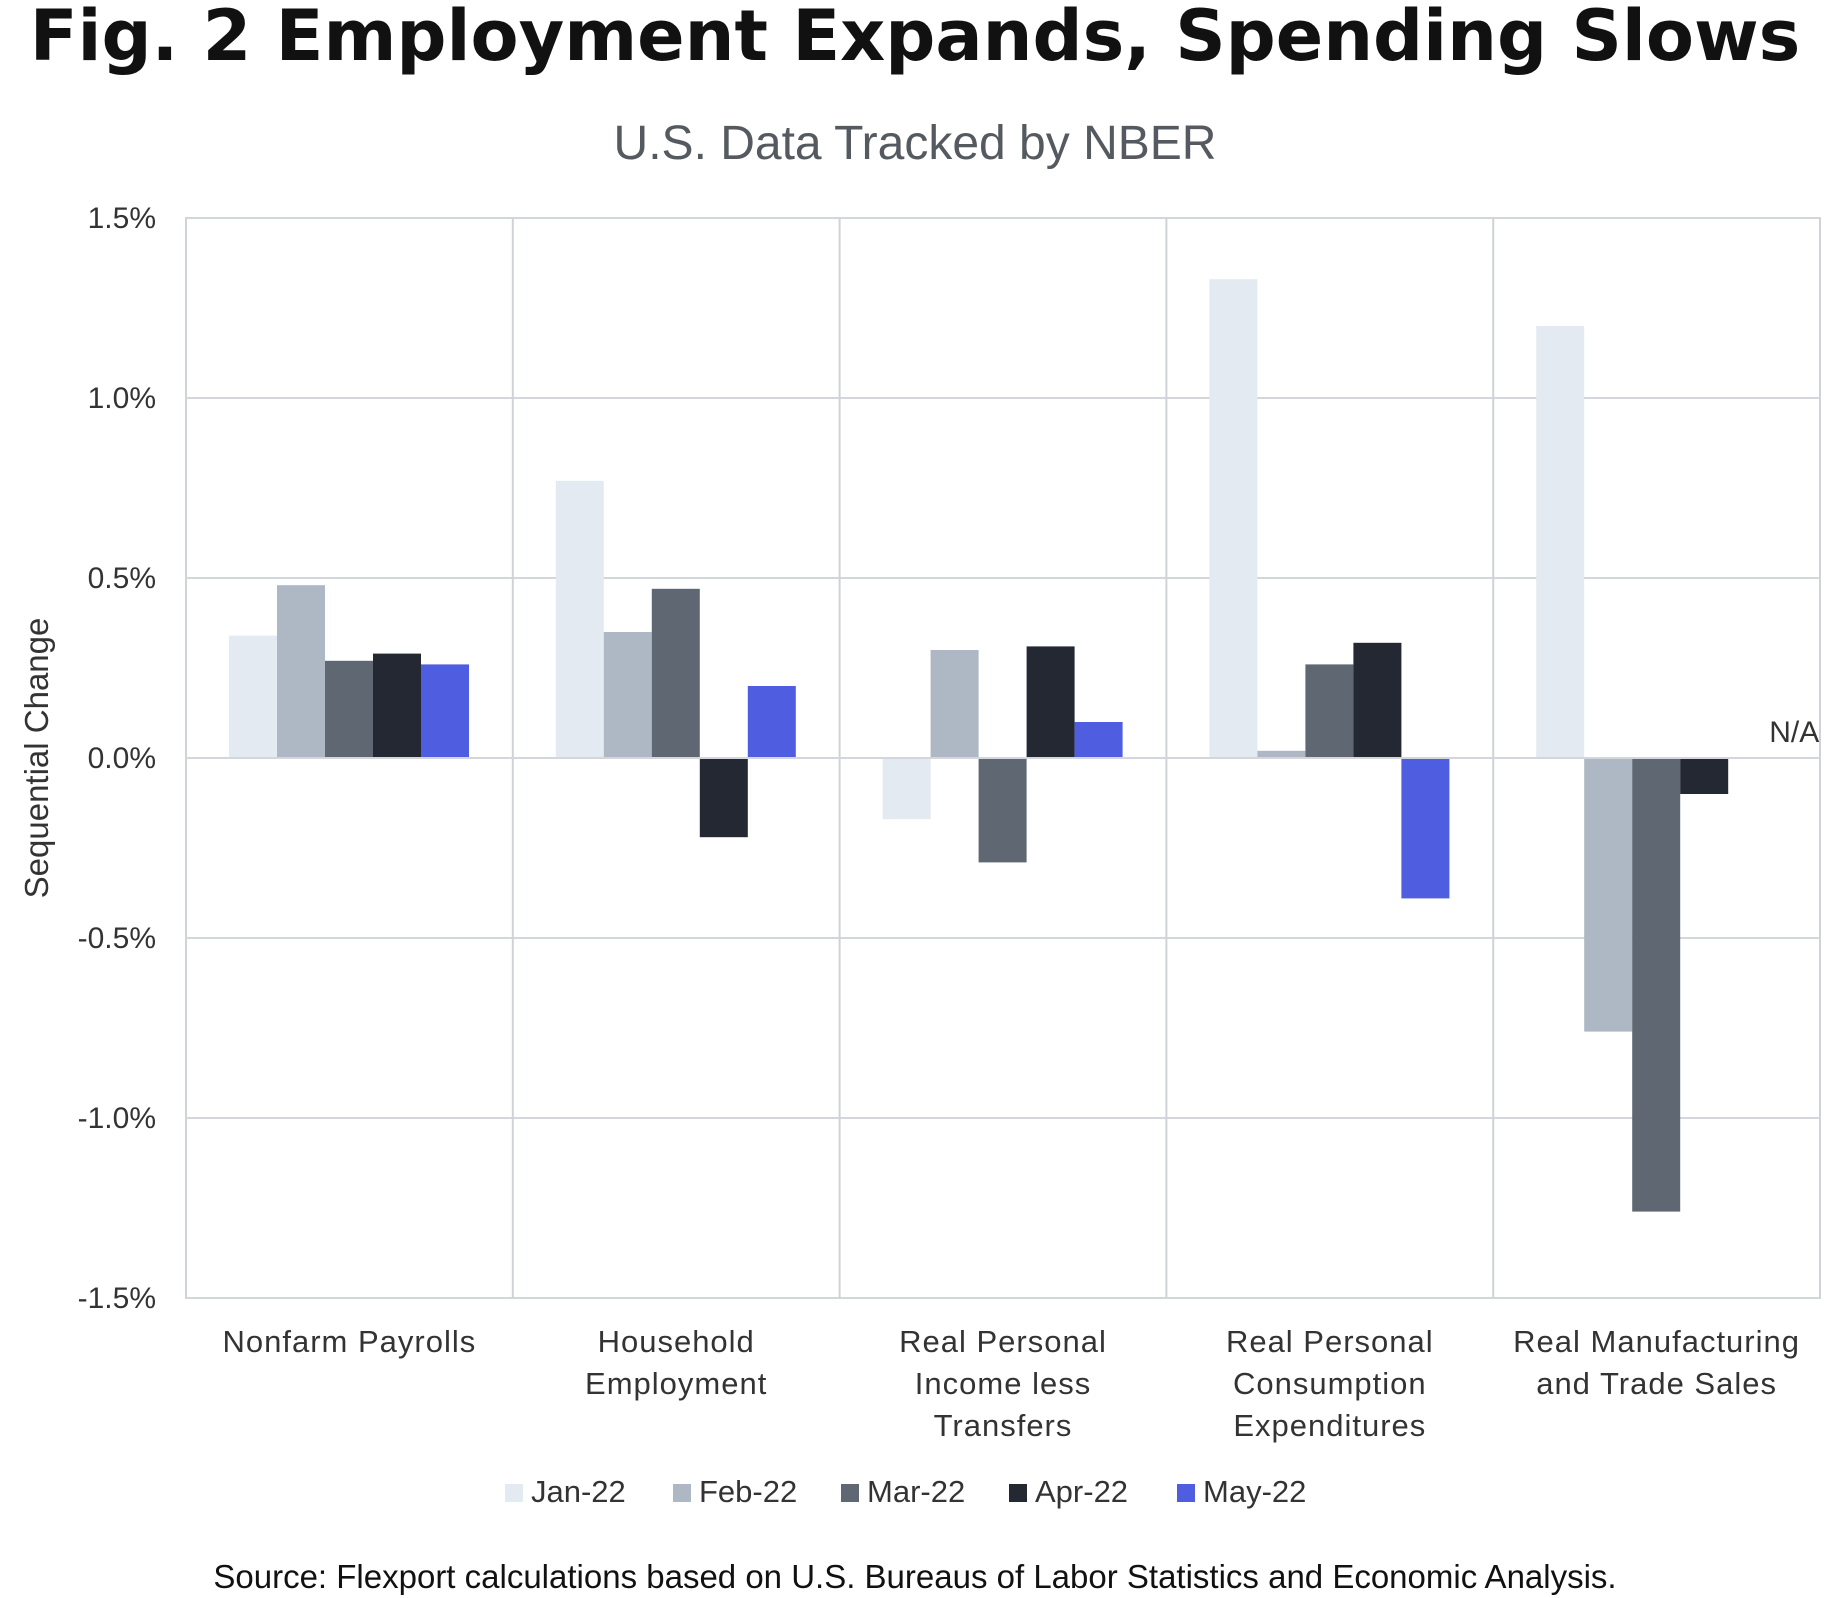 This screenshot has width=1845, height=1598. What do you see at coordinates (1003, 1383) in the screenshot?
I see `category-label: Real Personal Income less Transfers` at bounding box center [1003, 1383].